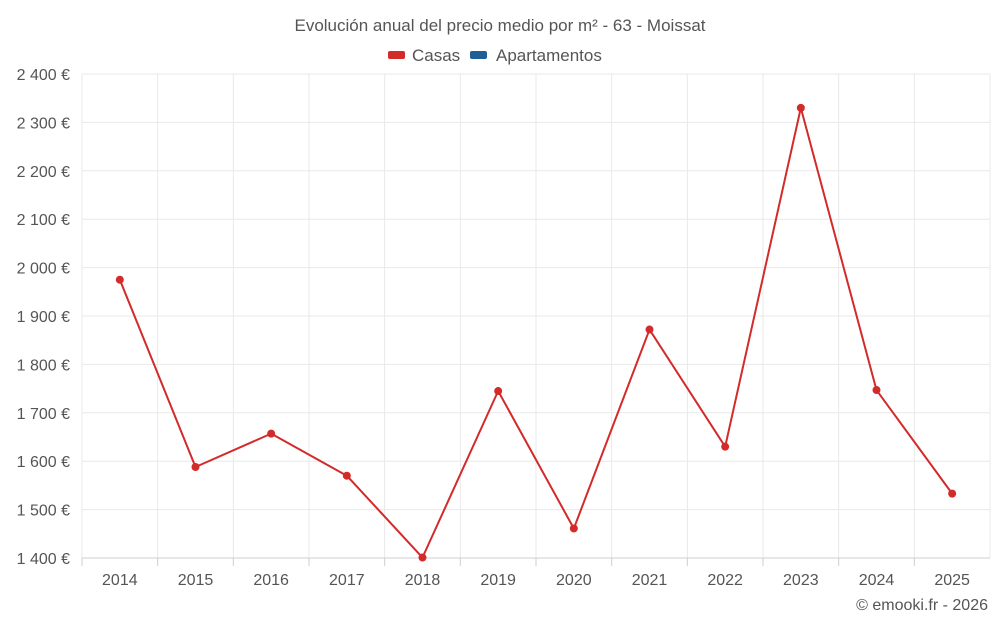  I want to click on x-tick-label: 2019, so click(498, 580).